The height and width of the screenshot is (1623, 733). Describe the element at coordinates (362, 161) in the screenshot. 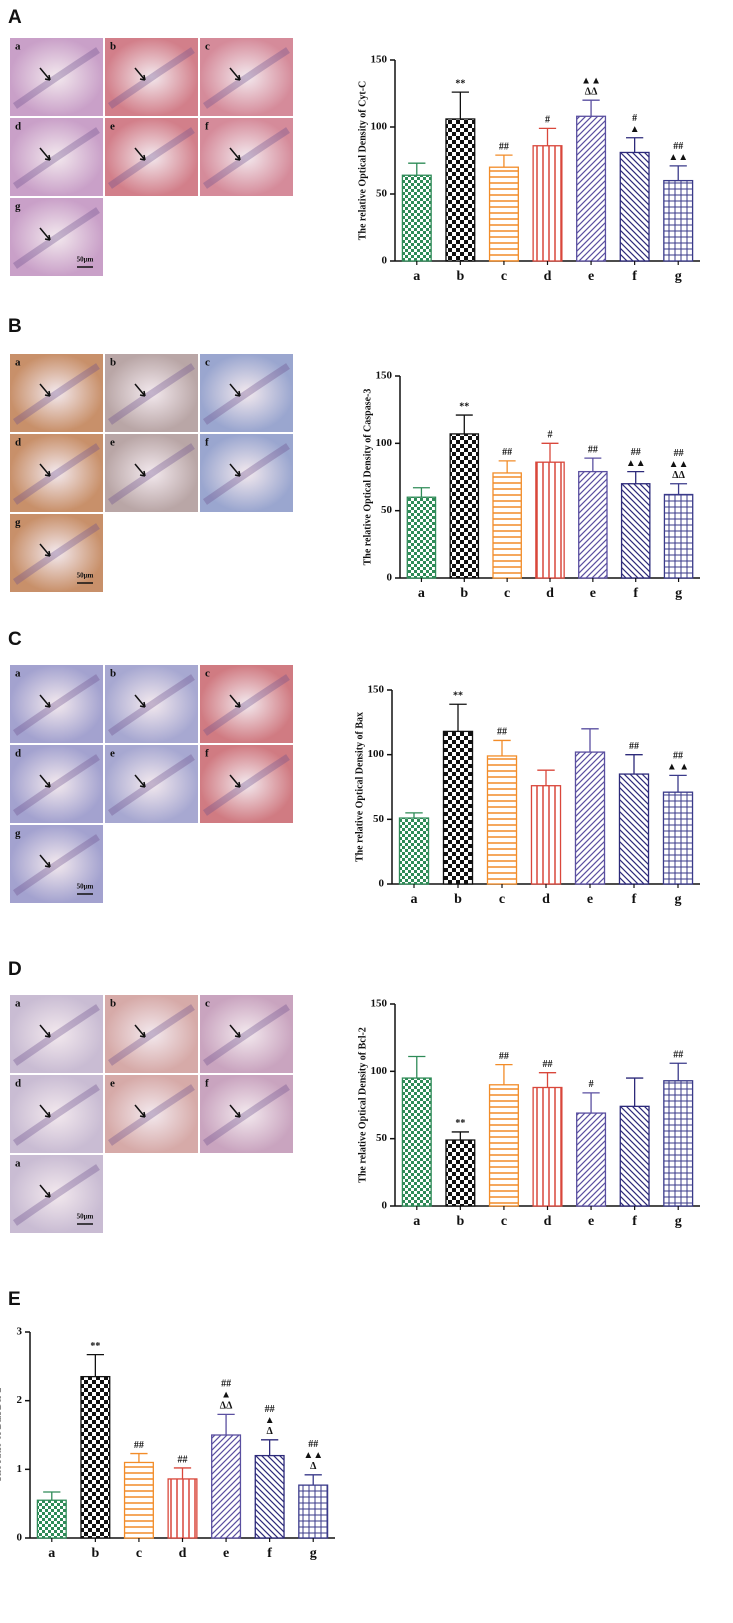

I see `y-axis-label: The relative Optical Density of Cyt-C` at that location.